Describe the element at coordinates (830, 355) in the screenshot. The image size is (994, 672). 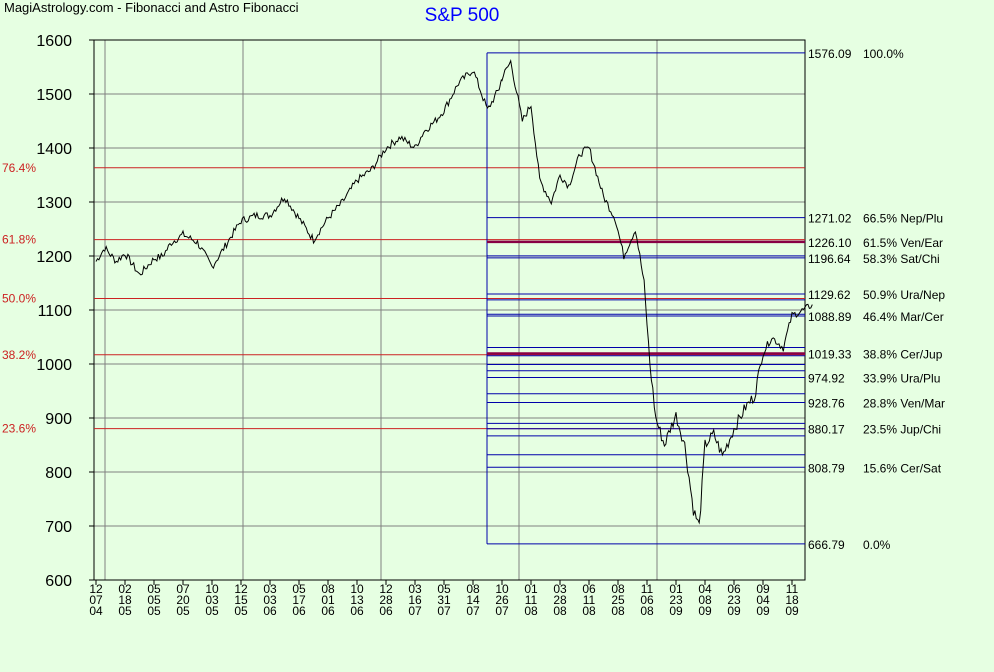
I see `astro-value-label: 1019.33` at that location.